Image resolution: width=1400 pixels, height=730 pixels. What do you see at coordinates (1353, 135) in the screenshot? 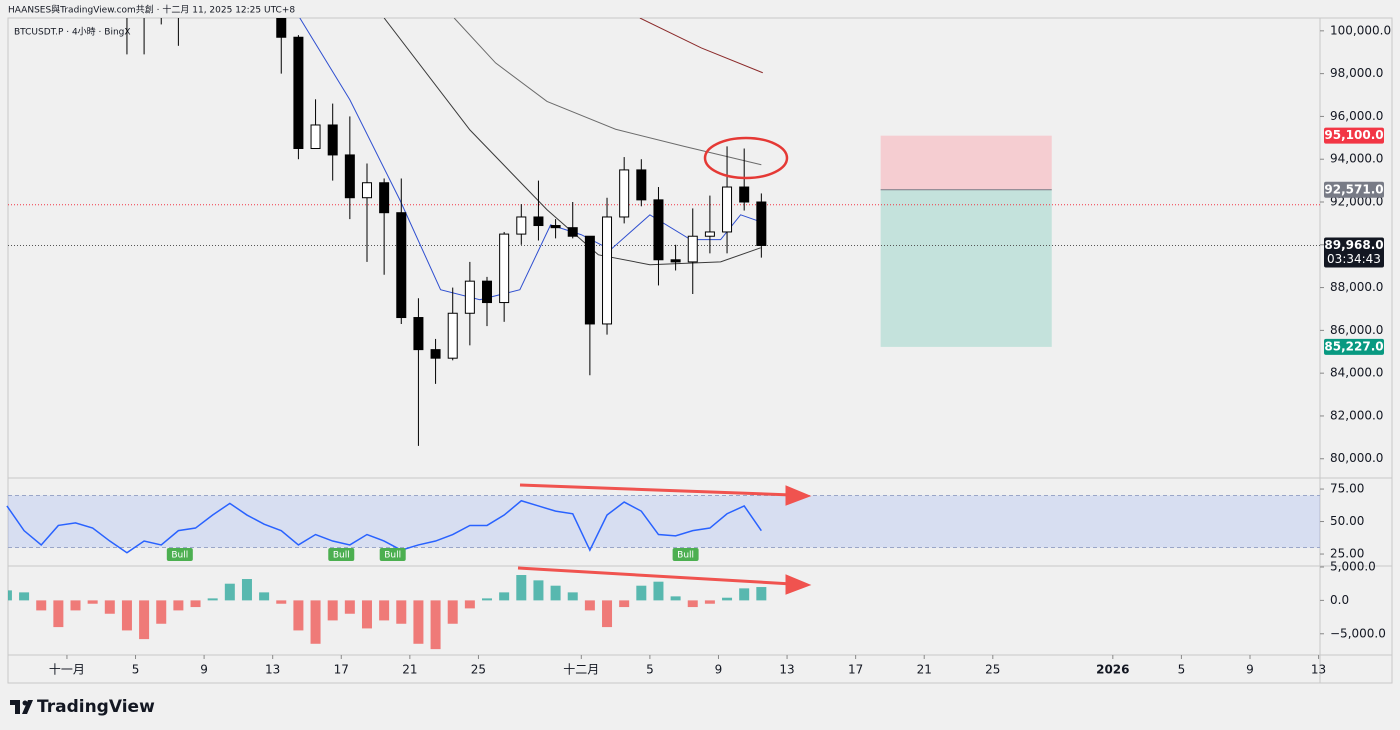
I see `price-label: 95,100.0` at bounding box center [1353, 135].